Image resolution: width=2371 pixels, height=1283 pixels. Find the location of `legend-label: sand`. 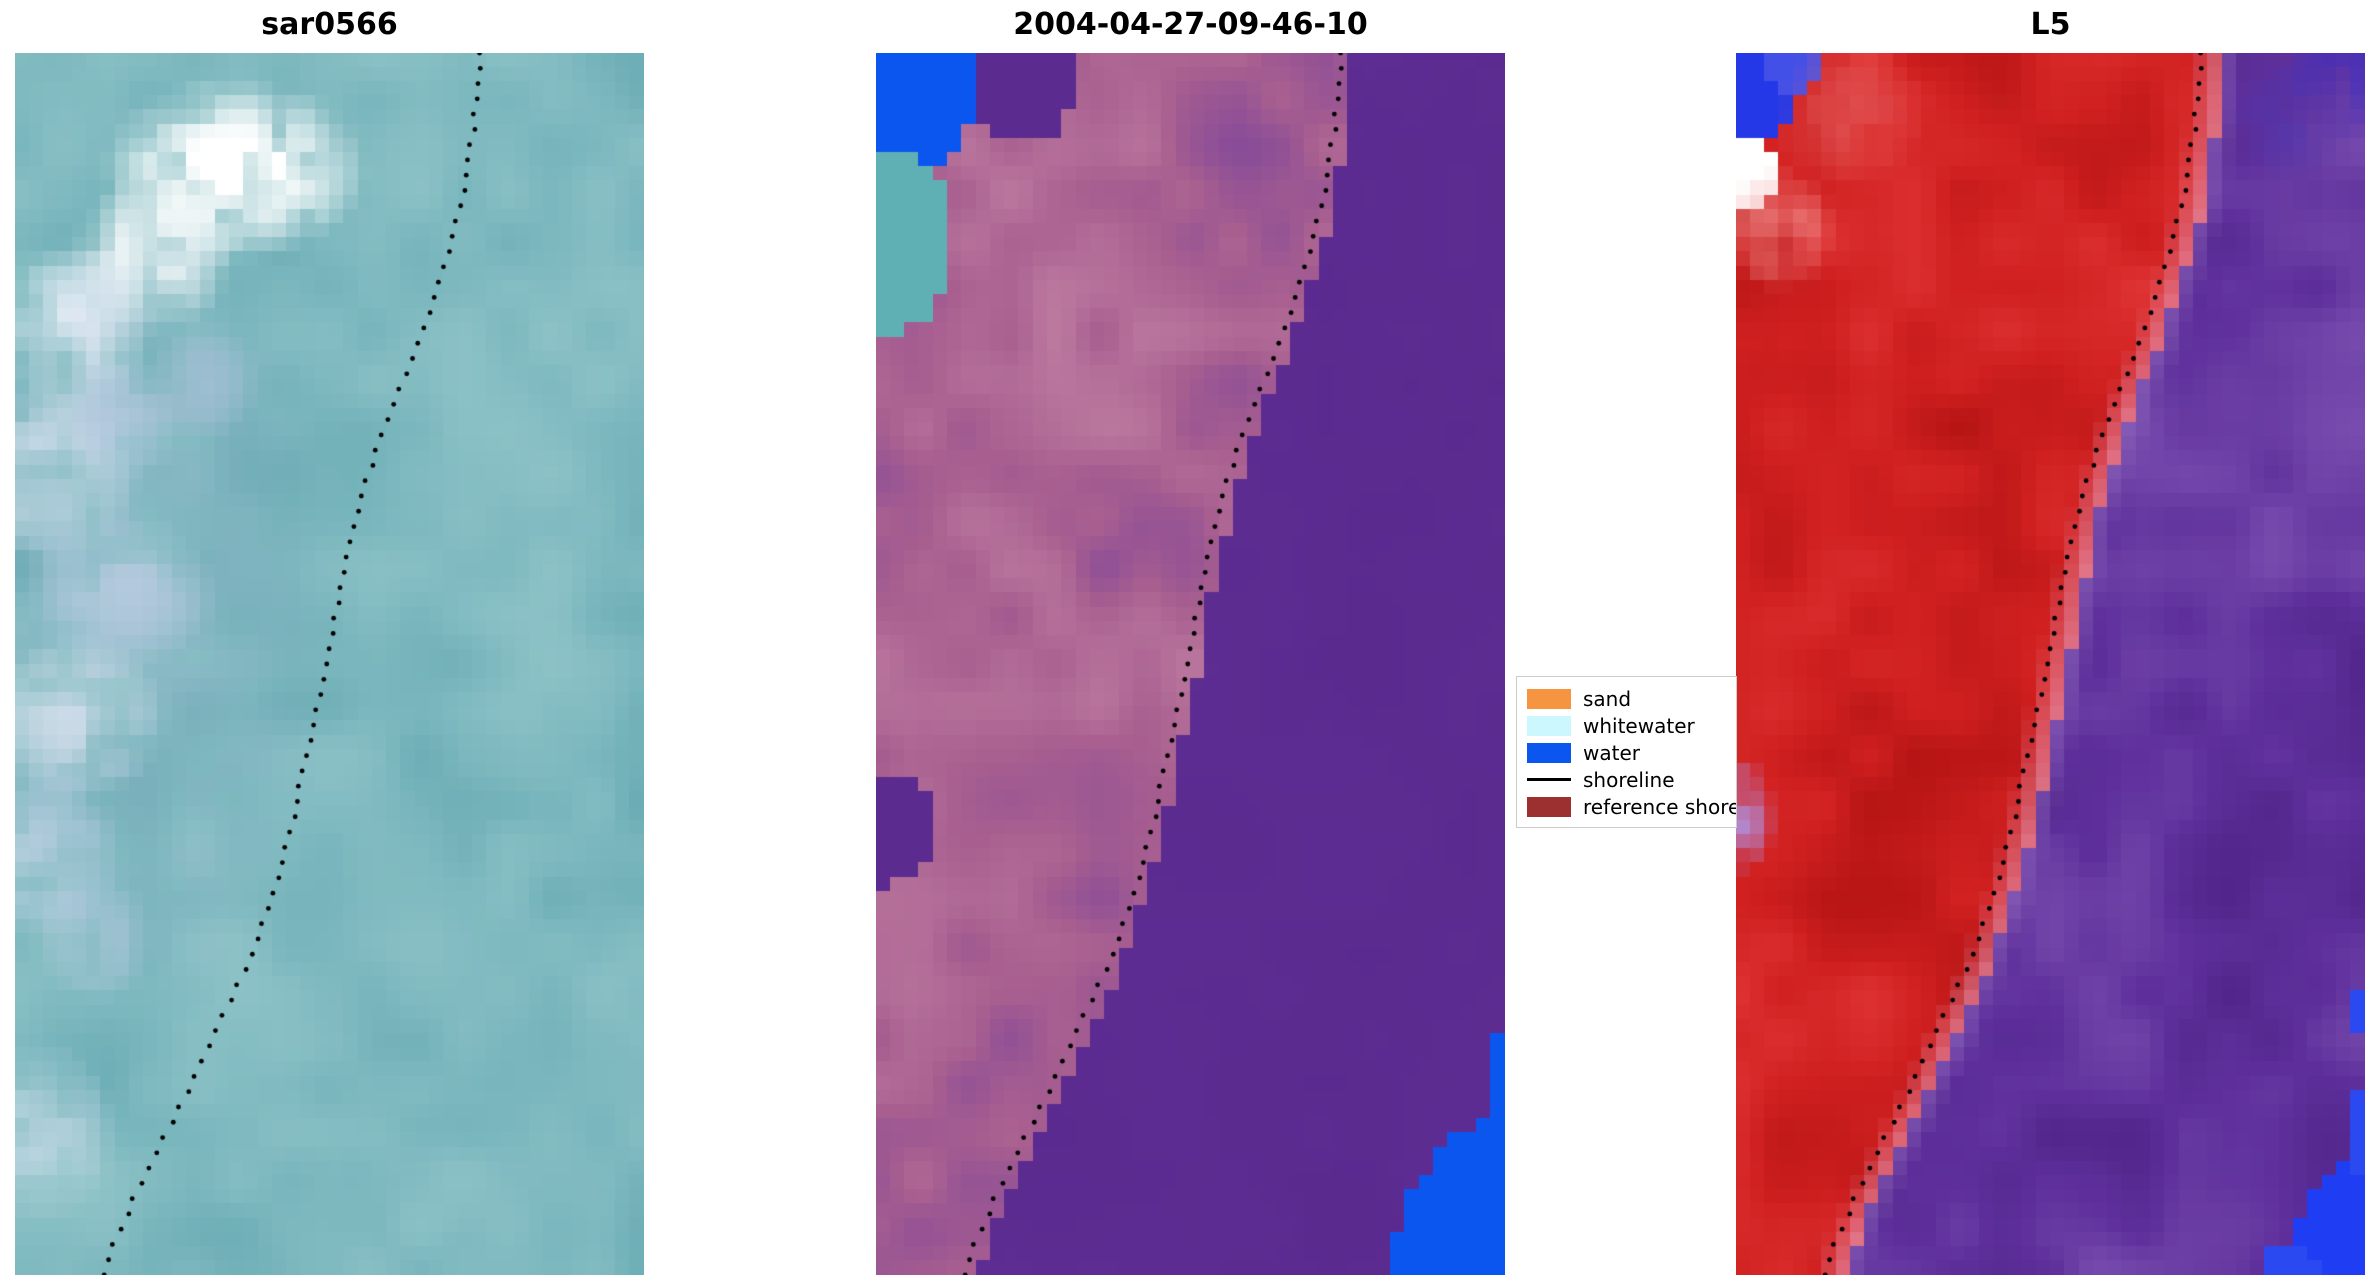

legend-label: sand is located at coordinates (1607, 698).